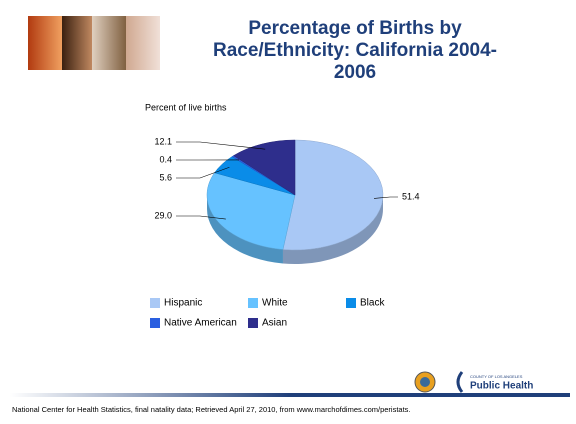  What do you see at coordinates (501, 386) in the screenshot?
I see `logo-name: Public Health` at bounding box center [501, 386].